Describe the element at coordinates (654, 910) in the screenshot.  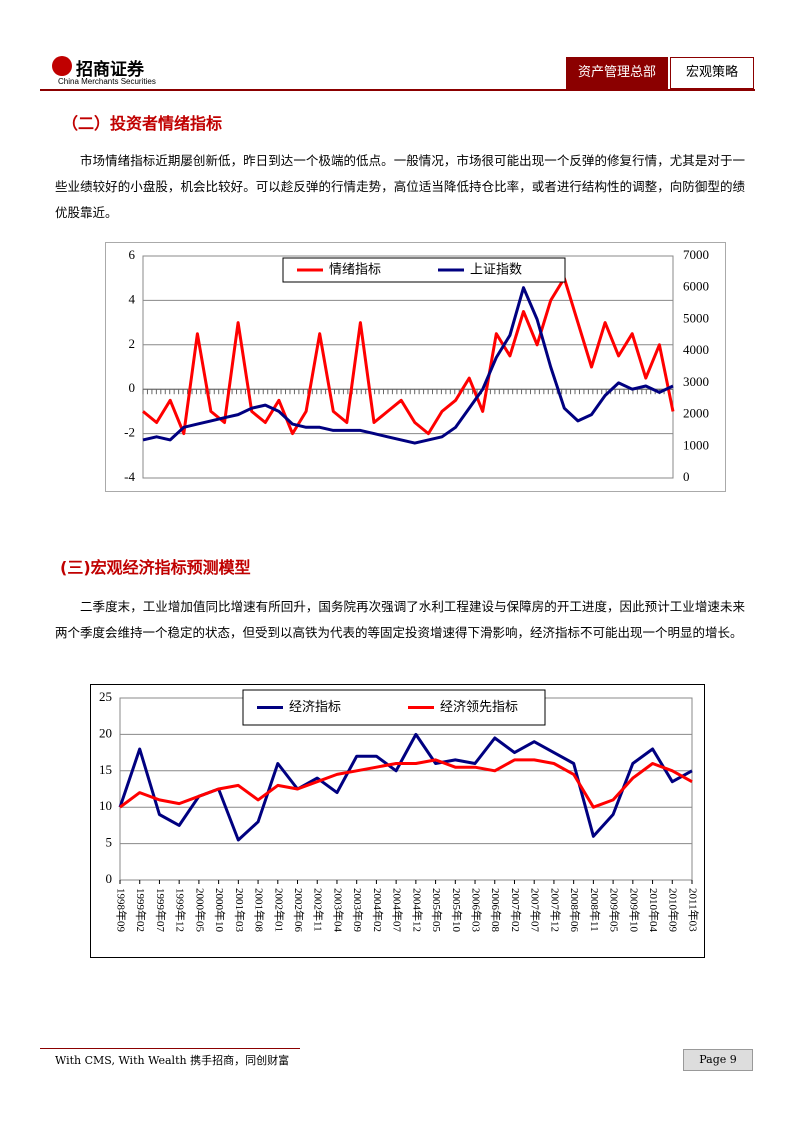
I see `x-tick-label: 2010年04` at that location.